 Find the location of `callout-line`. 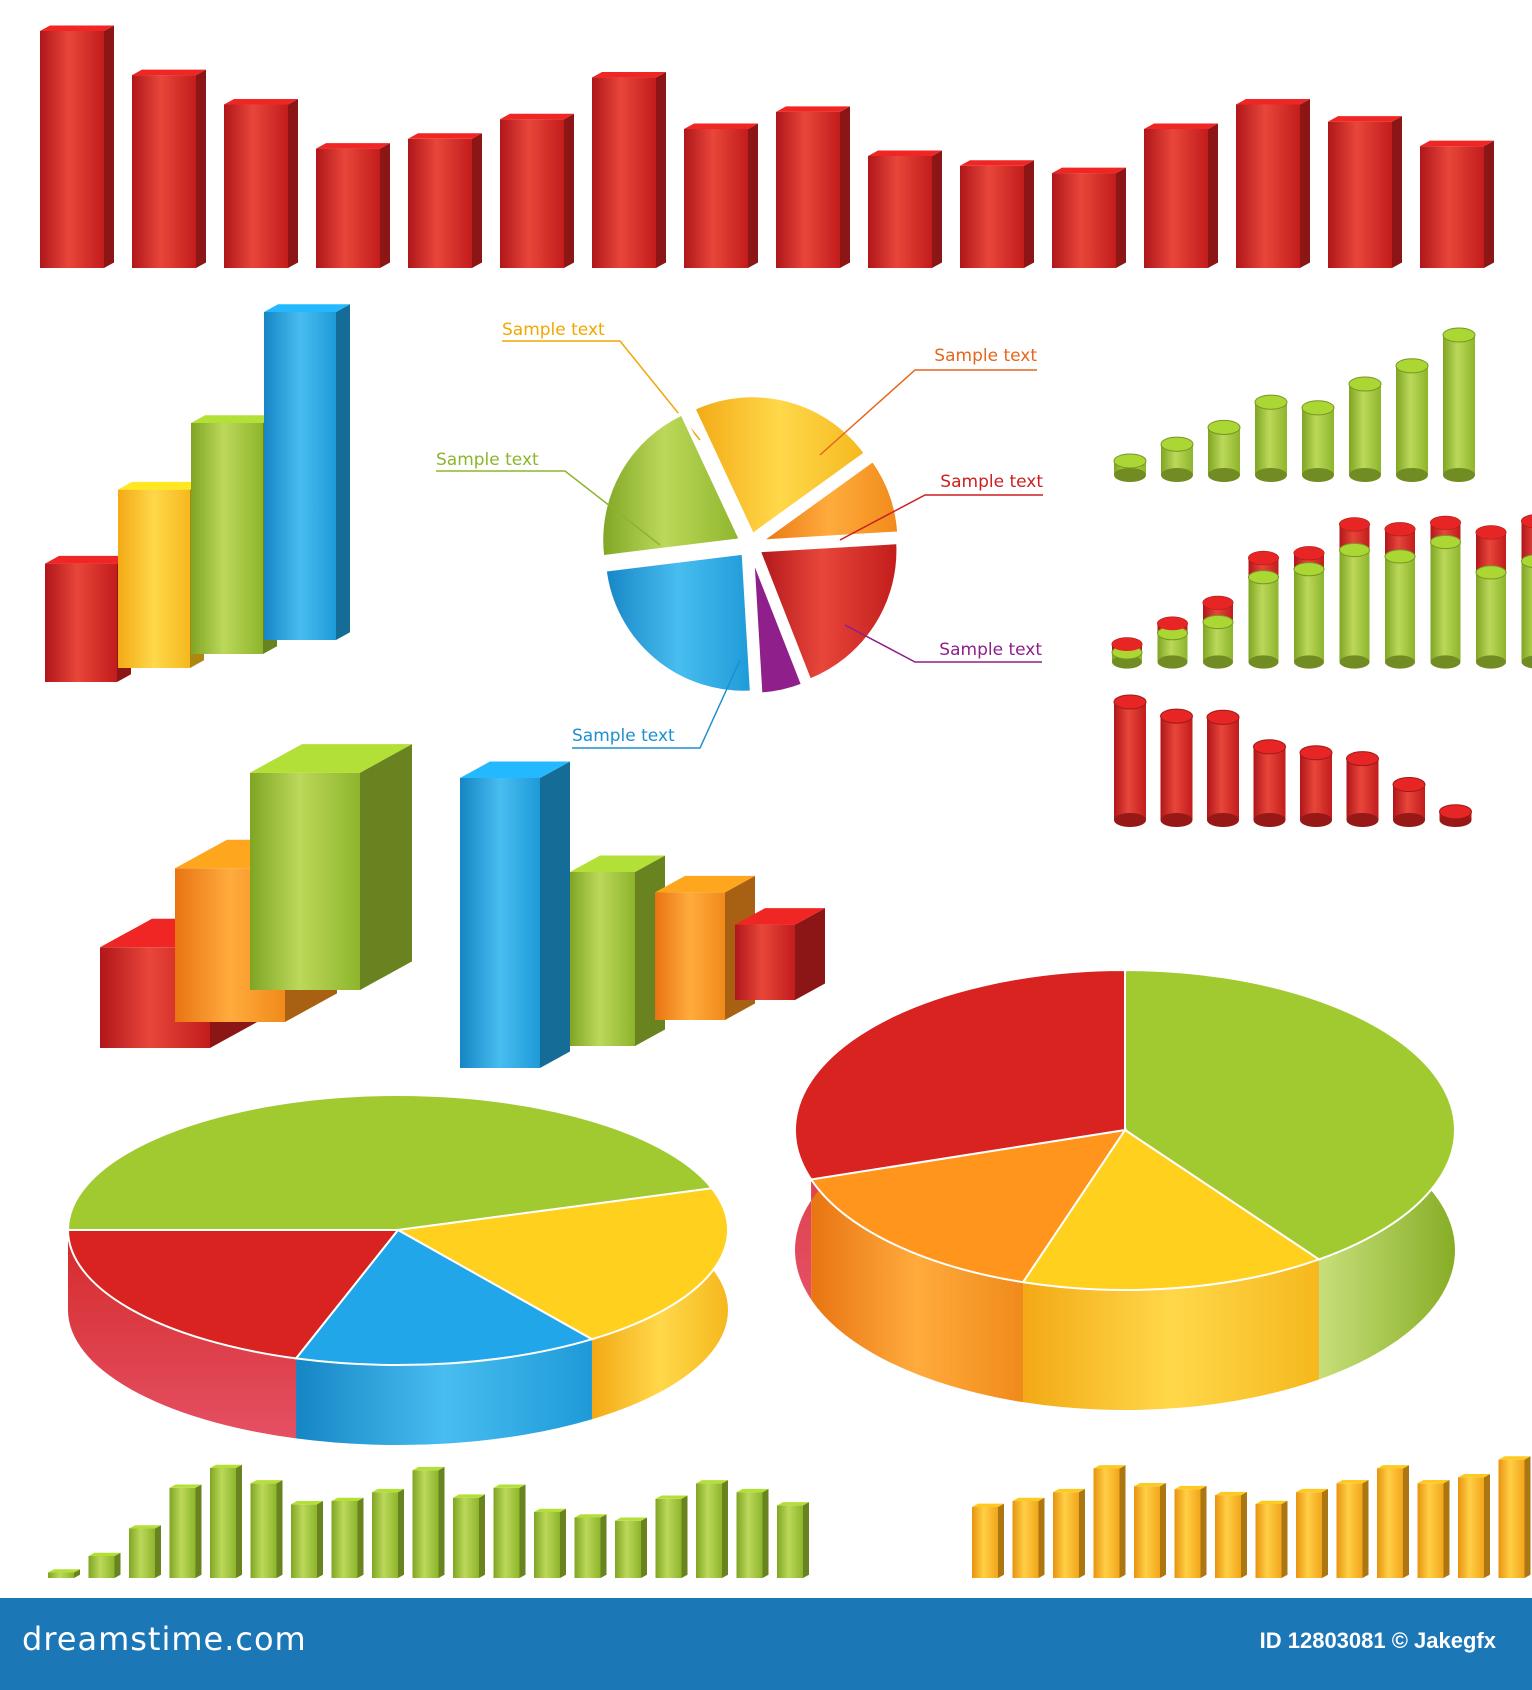

callout-line is located at coordinates (941, 517).